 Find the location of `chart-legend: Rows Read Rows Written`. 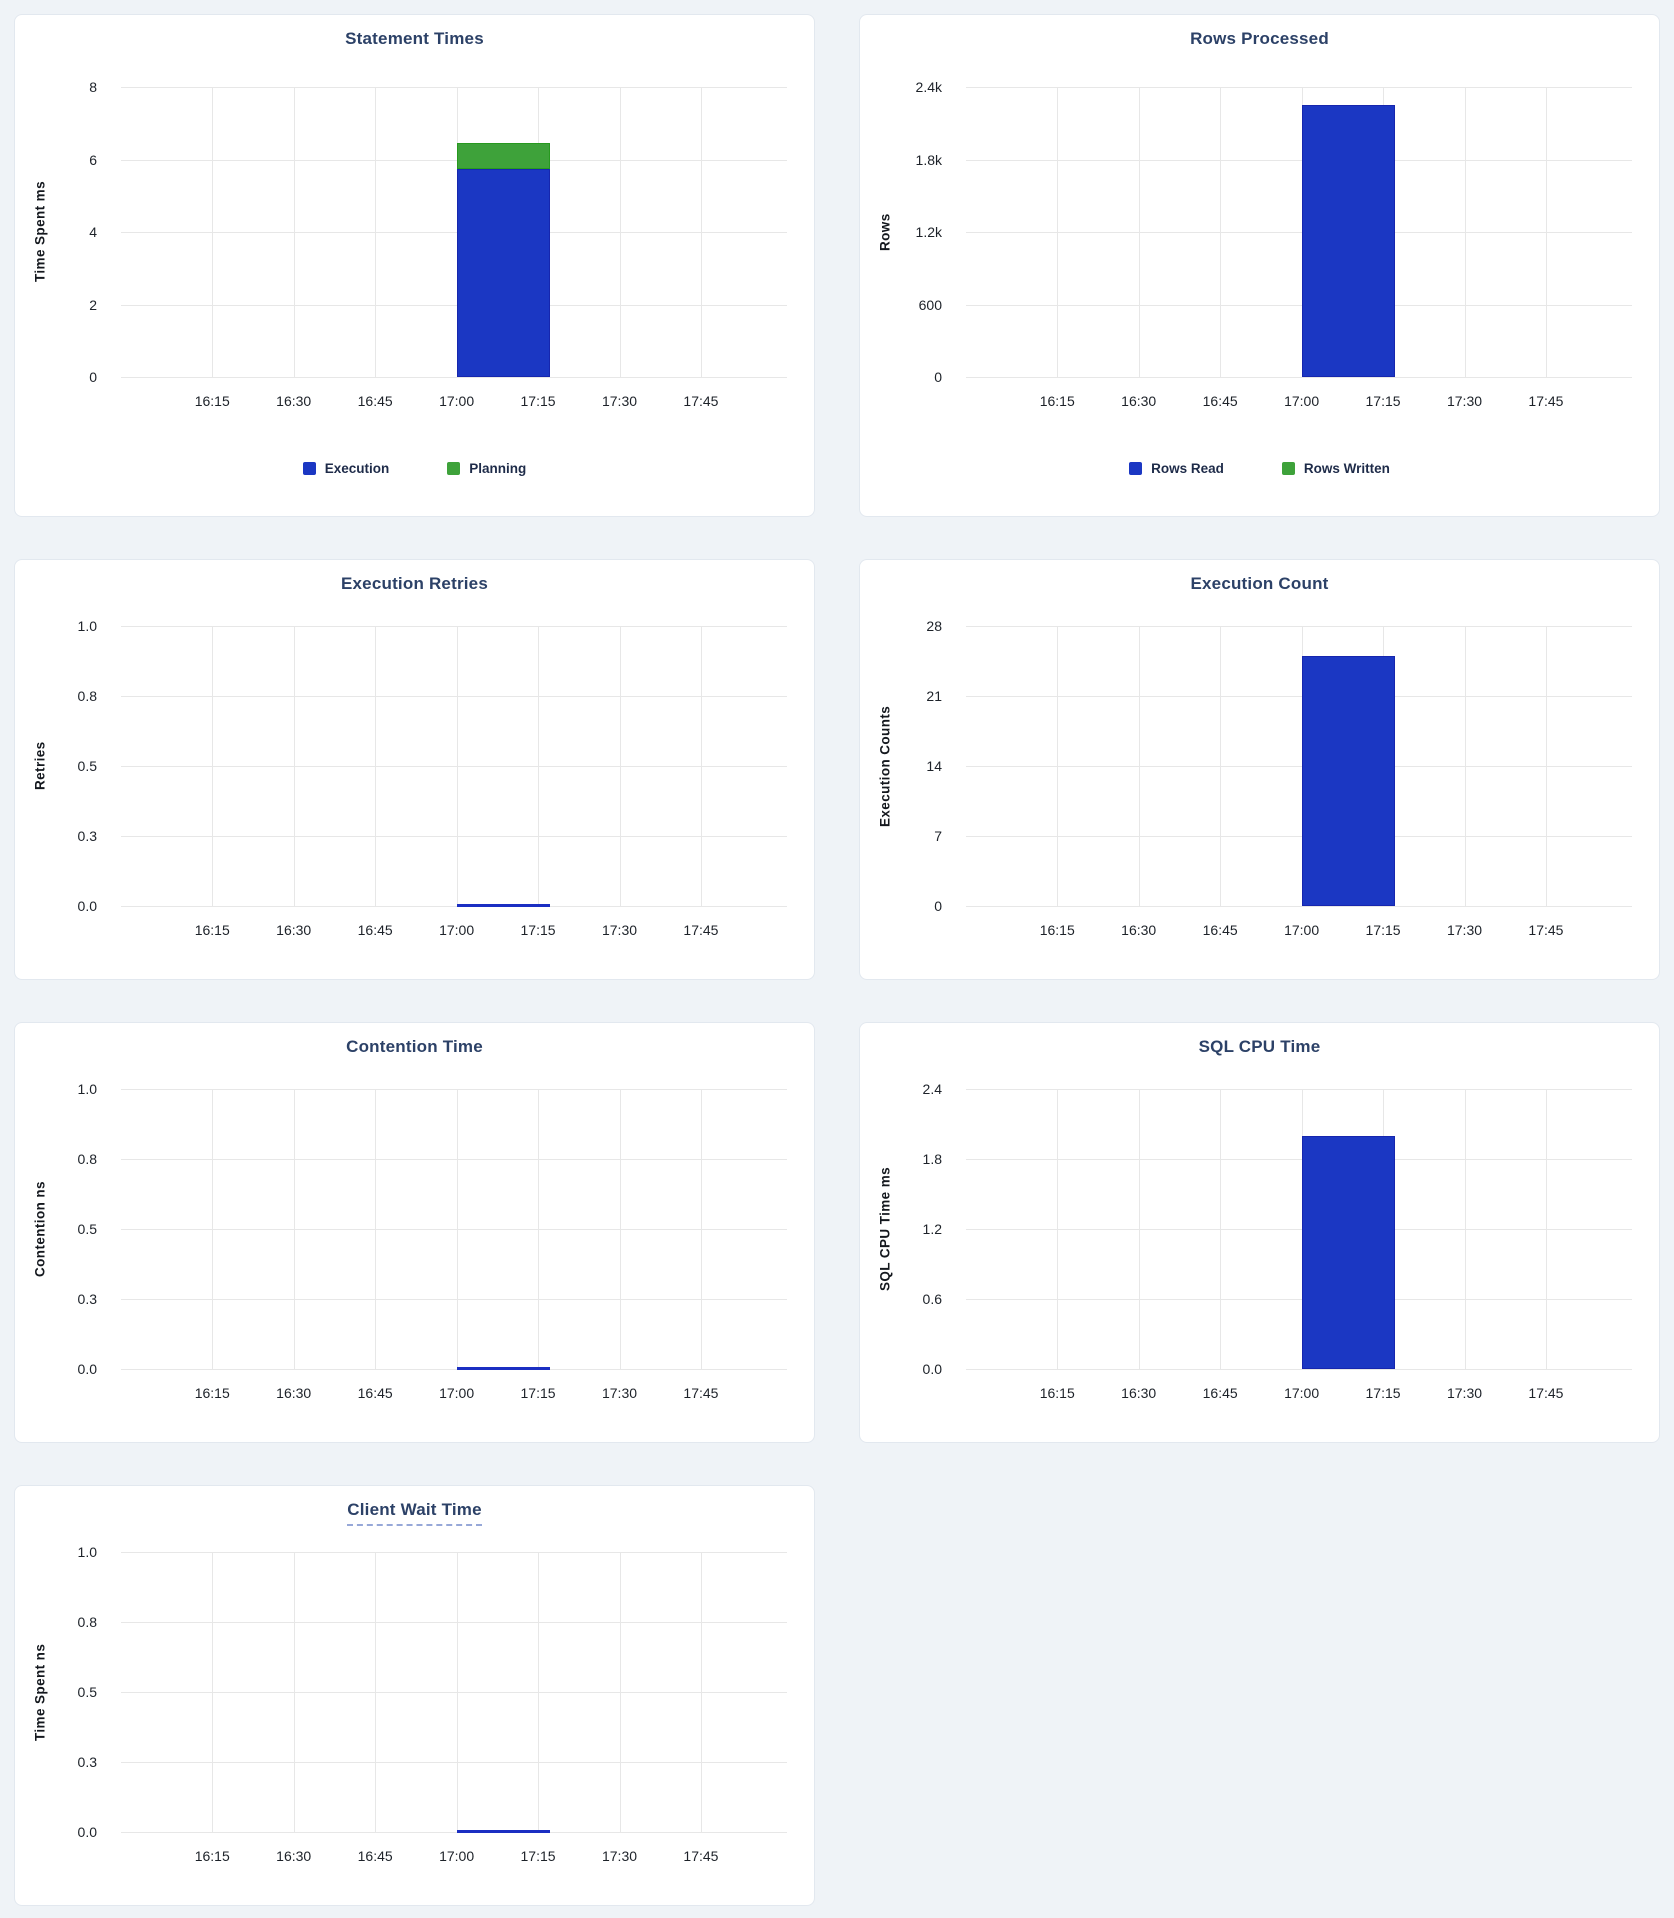

chart-legend: Rows Read Rows Written is located at coordinates (1259, 468).